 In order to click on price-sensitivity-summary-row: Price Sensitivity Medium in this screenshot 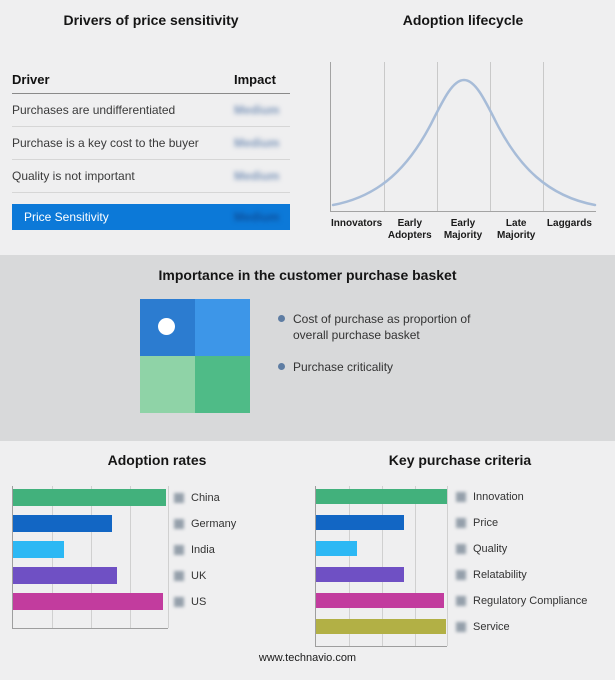, I will do `click(151, 217)`.